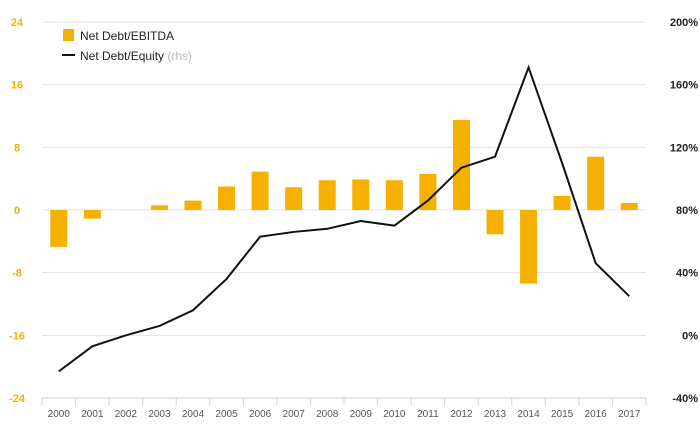  Describe the element at coordinates (361, 414) in the screenshot. I see `x-tick-label: 2009` at that location.